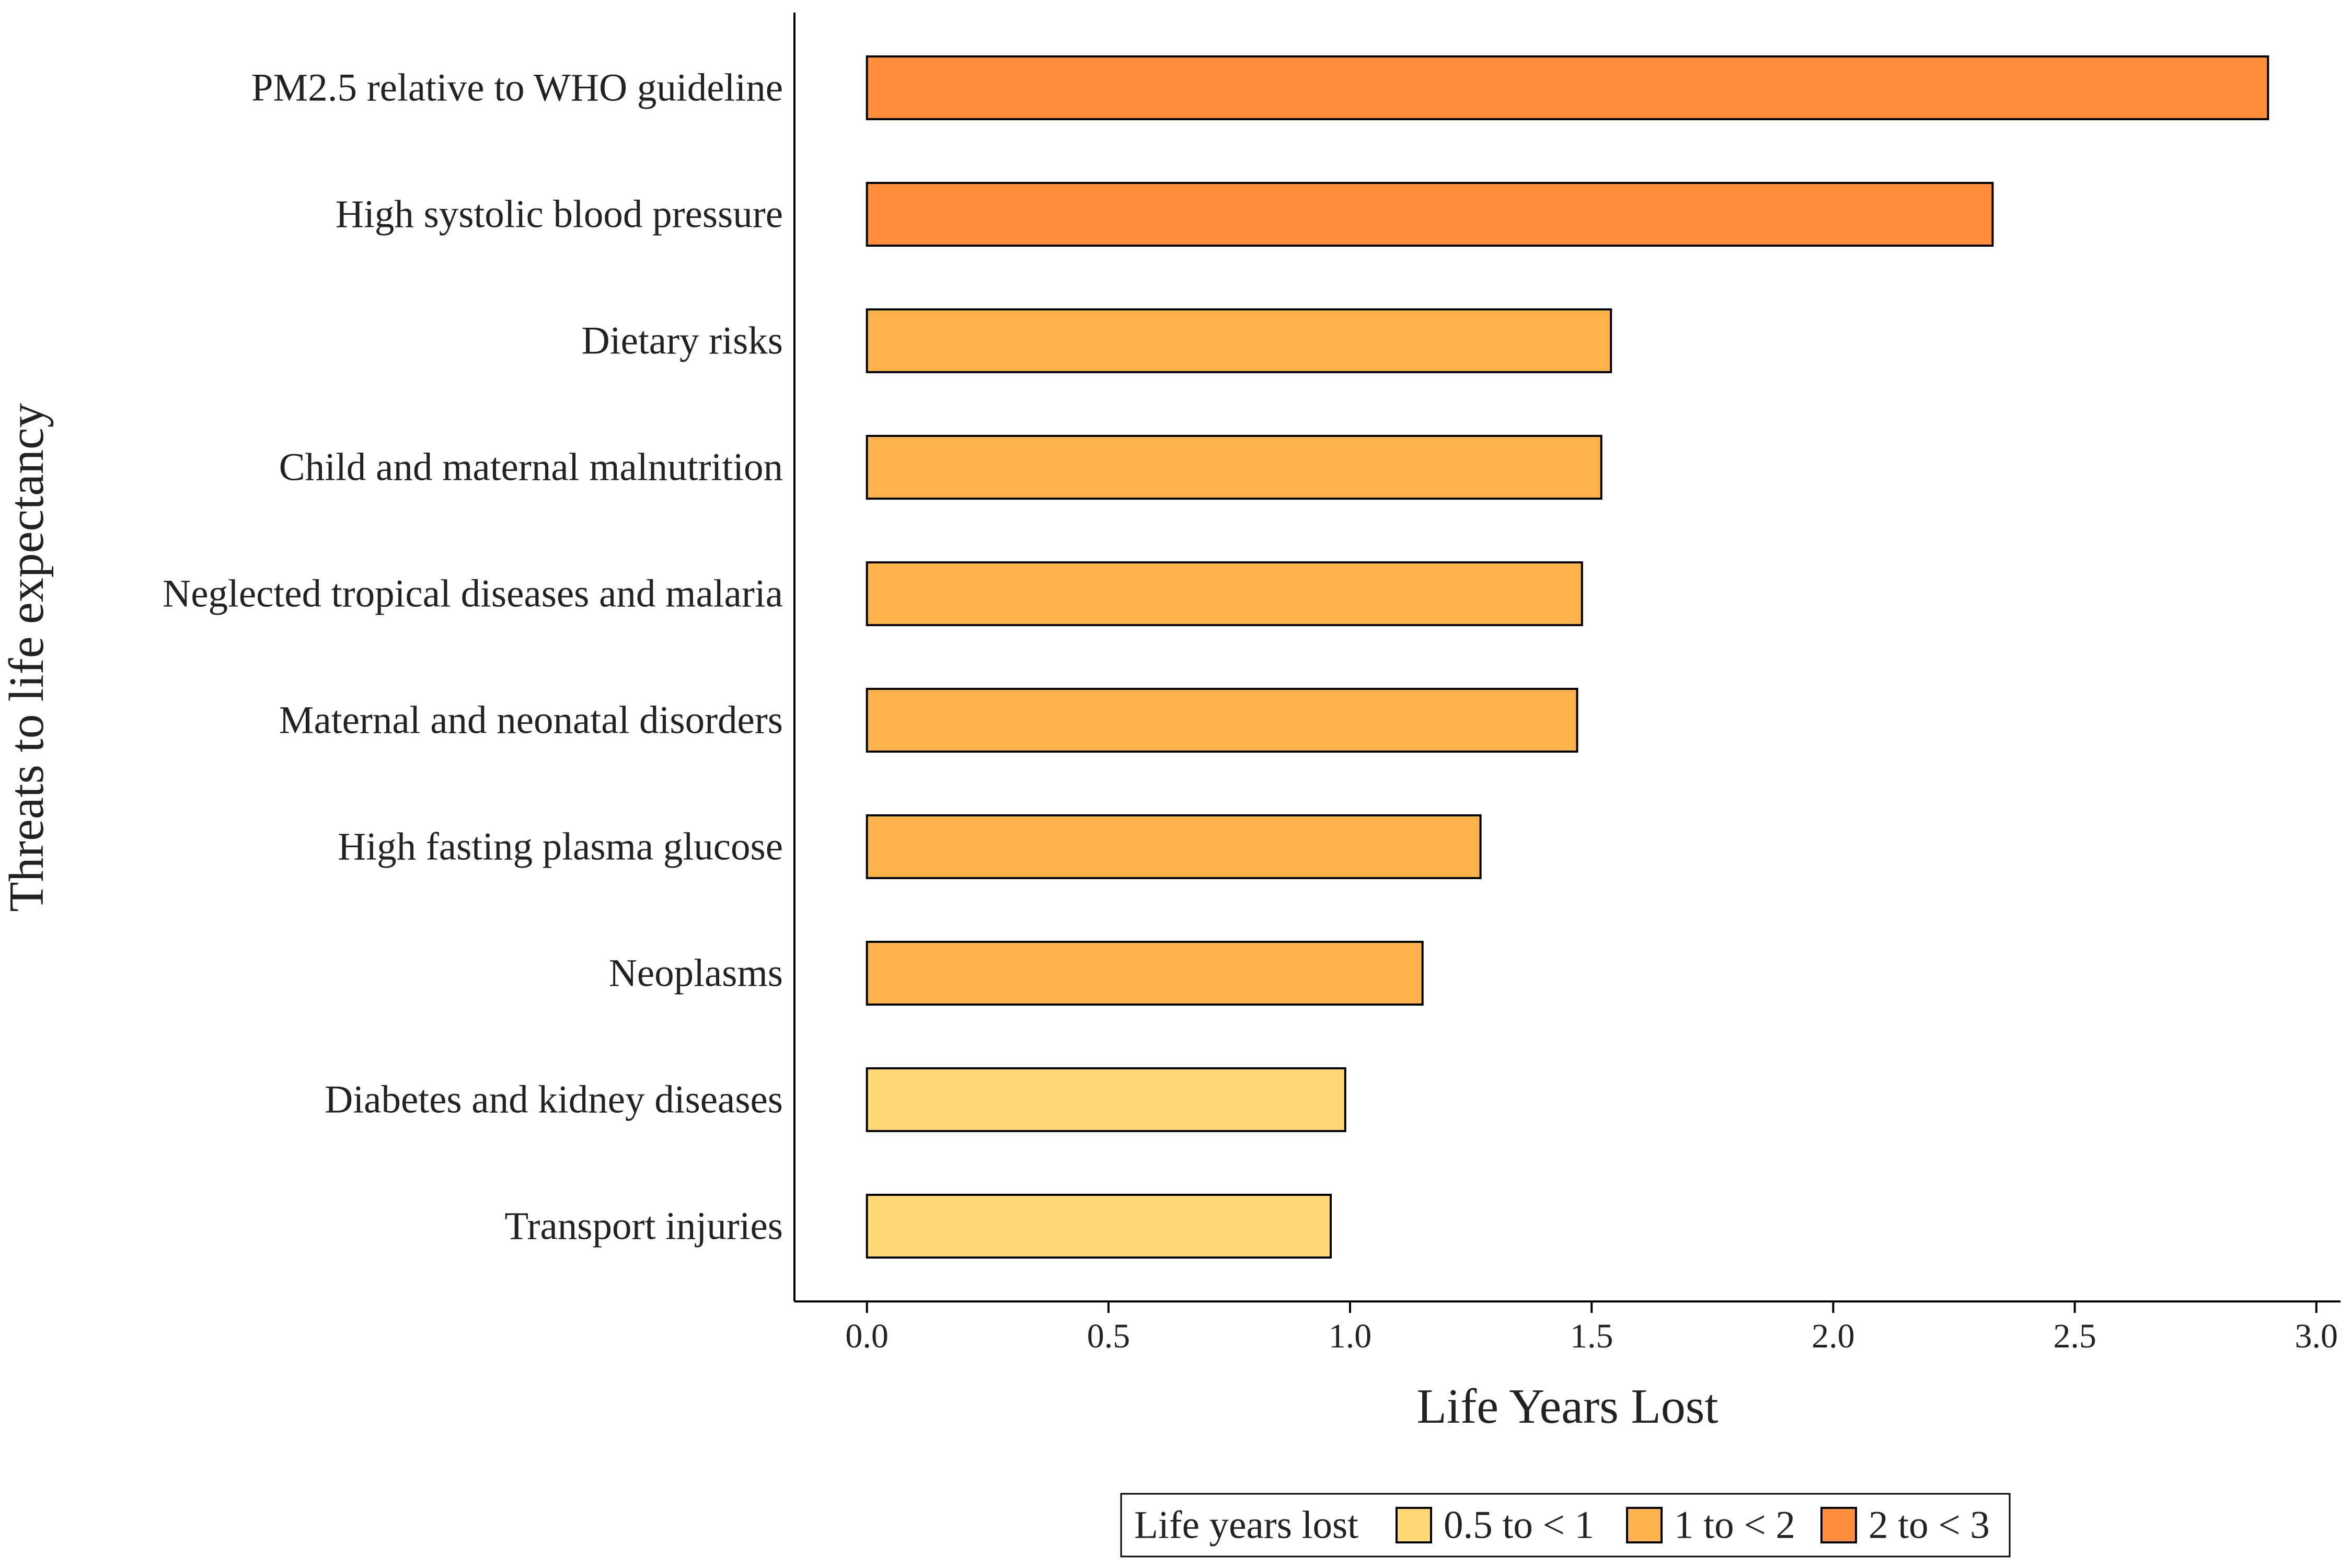  I want to click on x-tick-label: 2.5, so click(2074, 1336).